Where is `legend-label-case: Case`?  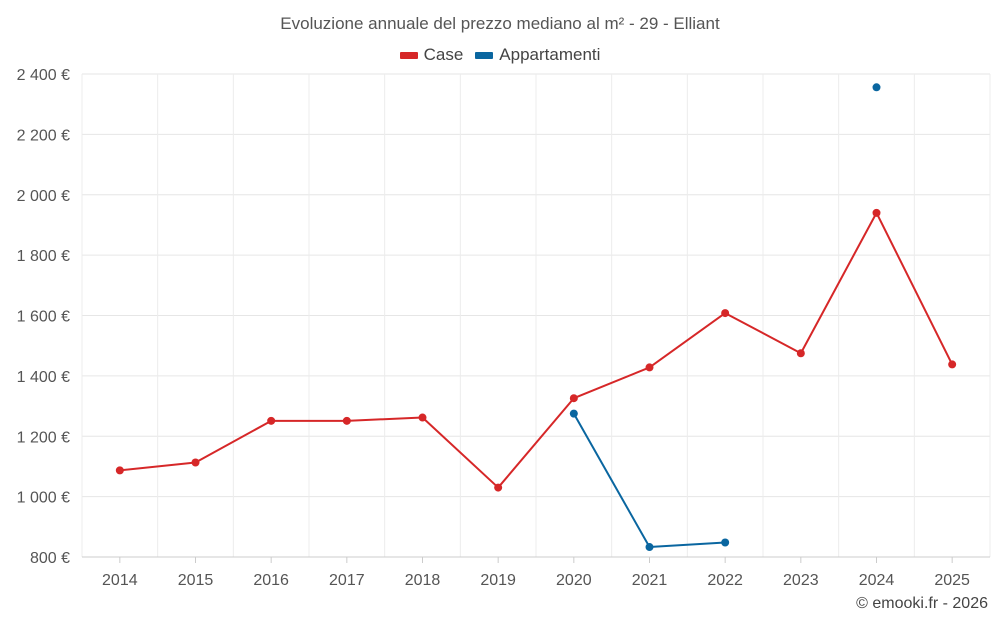
legend-label-case: Case is located at coordinates (443, 54).